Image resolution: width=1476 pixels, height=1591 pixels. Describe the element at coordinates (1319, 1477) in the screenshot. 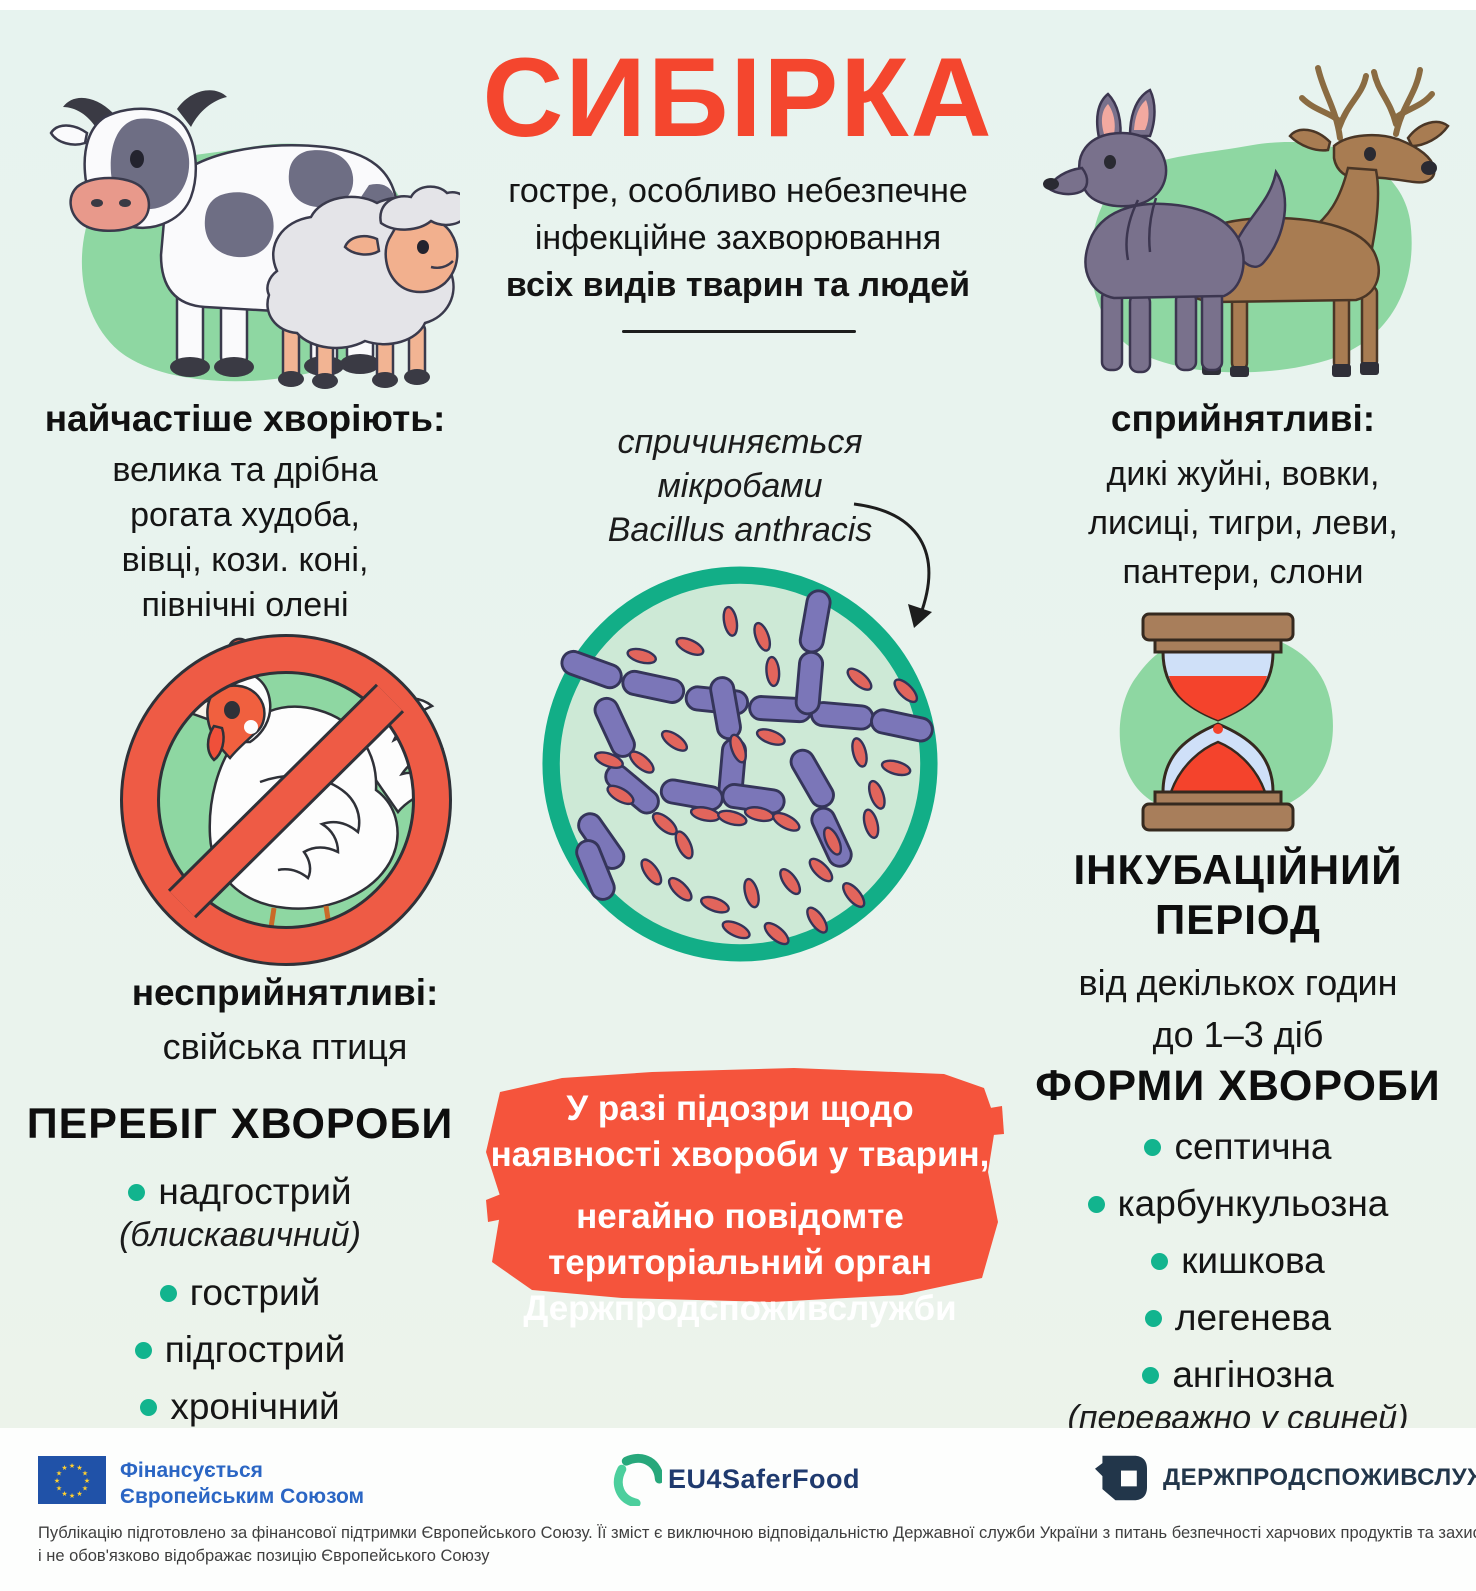

I see `agency-label: ДЕРЖПРОДСПОЖИВСЛУЖБА` at that location.